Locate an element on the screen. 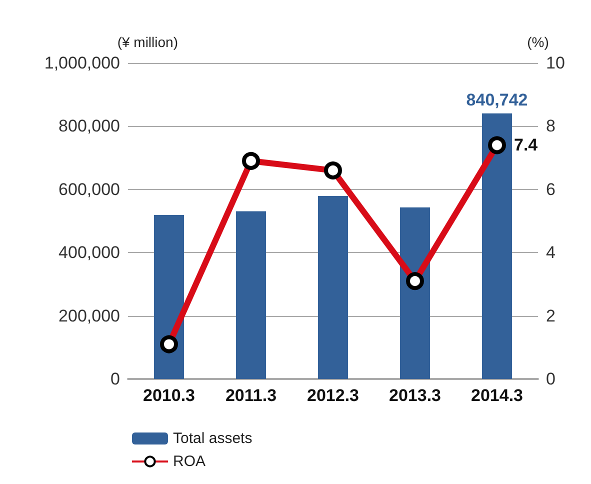 The image size is (591, 484). legend-label: Total assets is located at coordinates (212, 438).